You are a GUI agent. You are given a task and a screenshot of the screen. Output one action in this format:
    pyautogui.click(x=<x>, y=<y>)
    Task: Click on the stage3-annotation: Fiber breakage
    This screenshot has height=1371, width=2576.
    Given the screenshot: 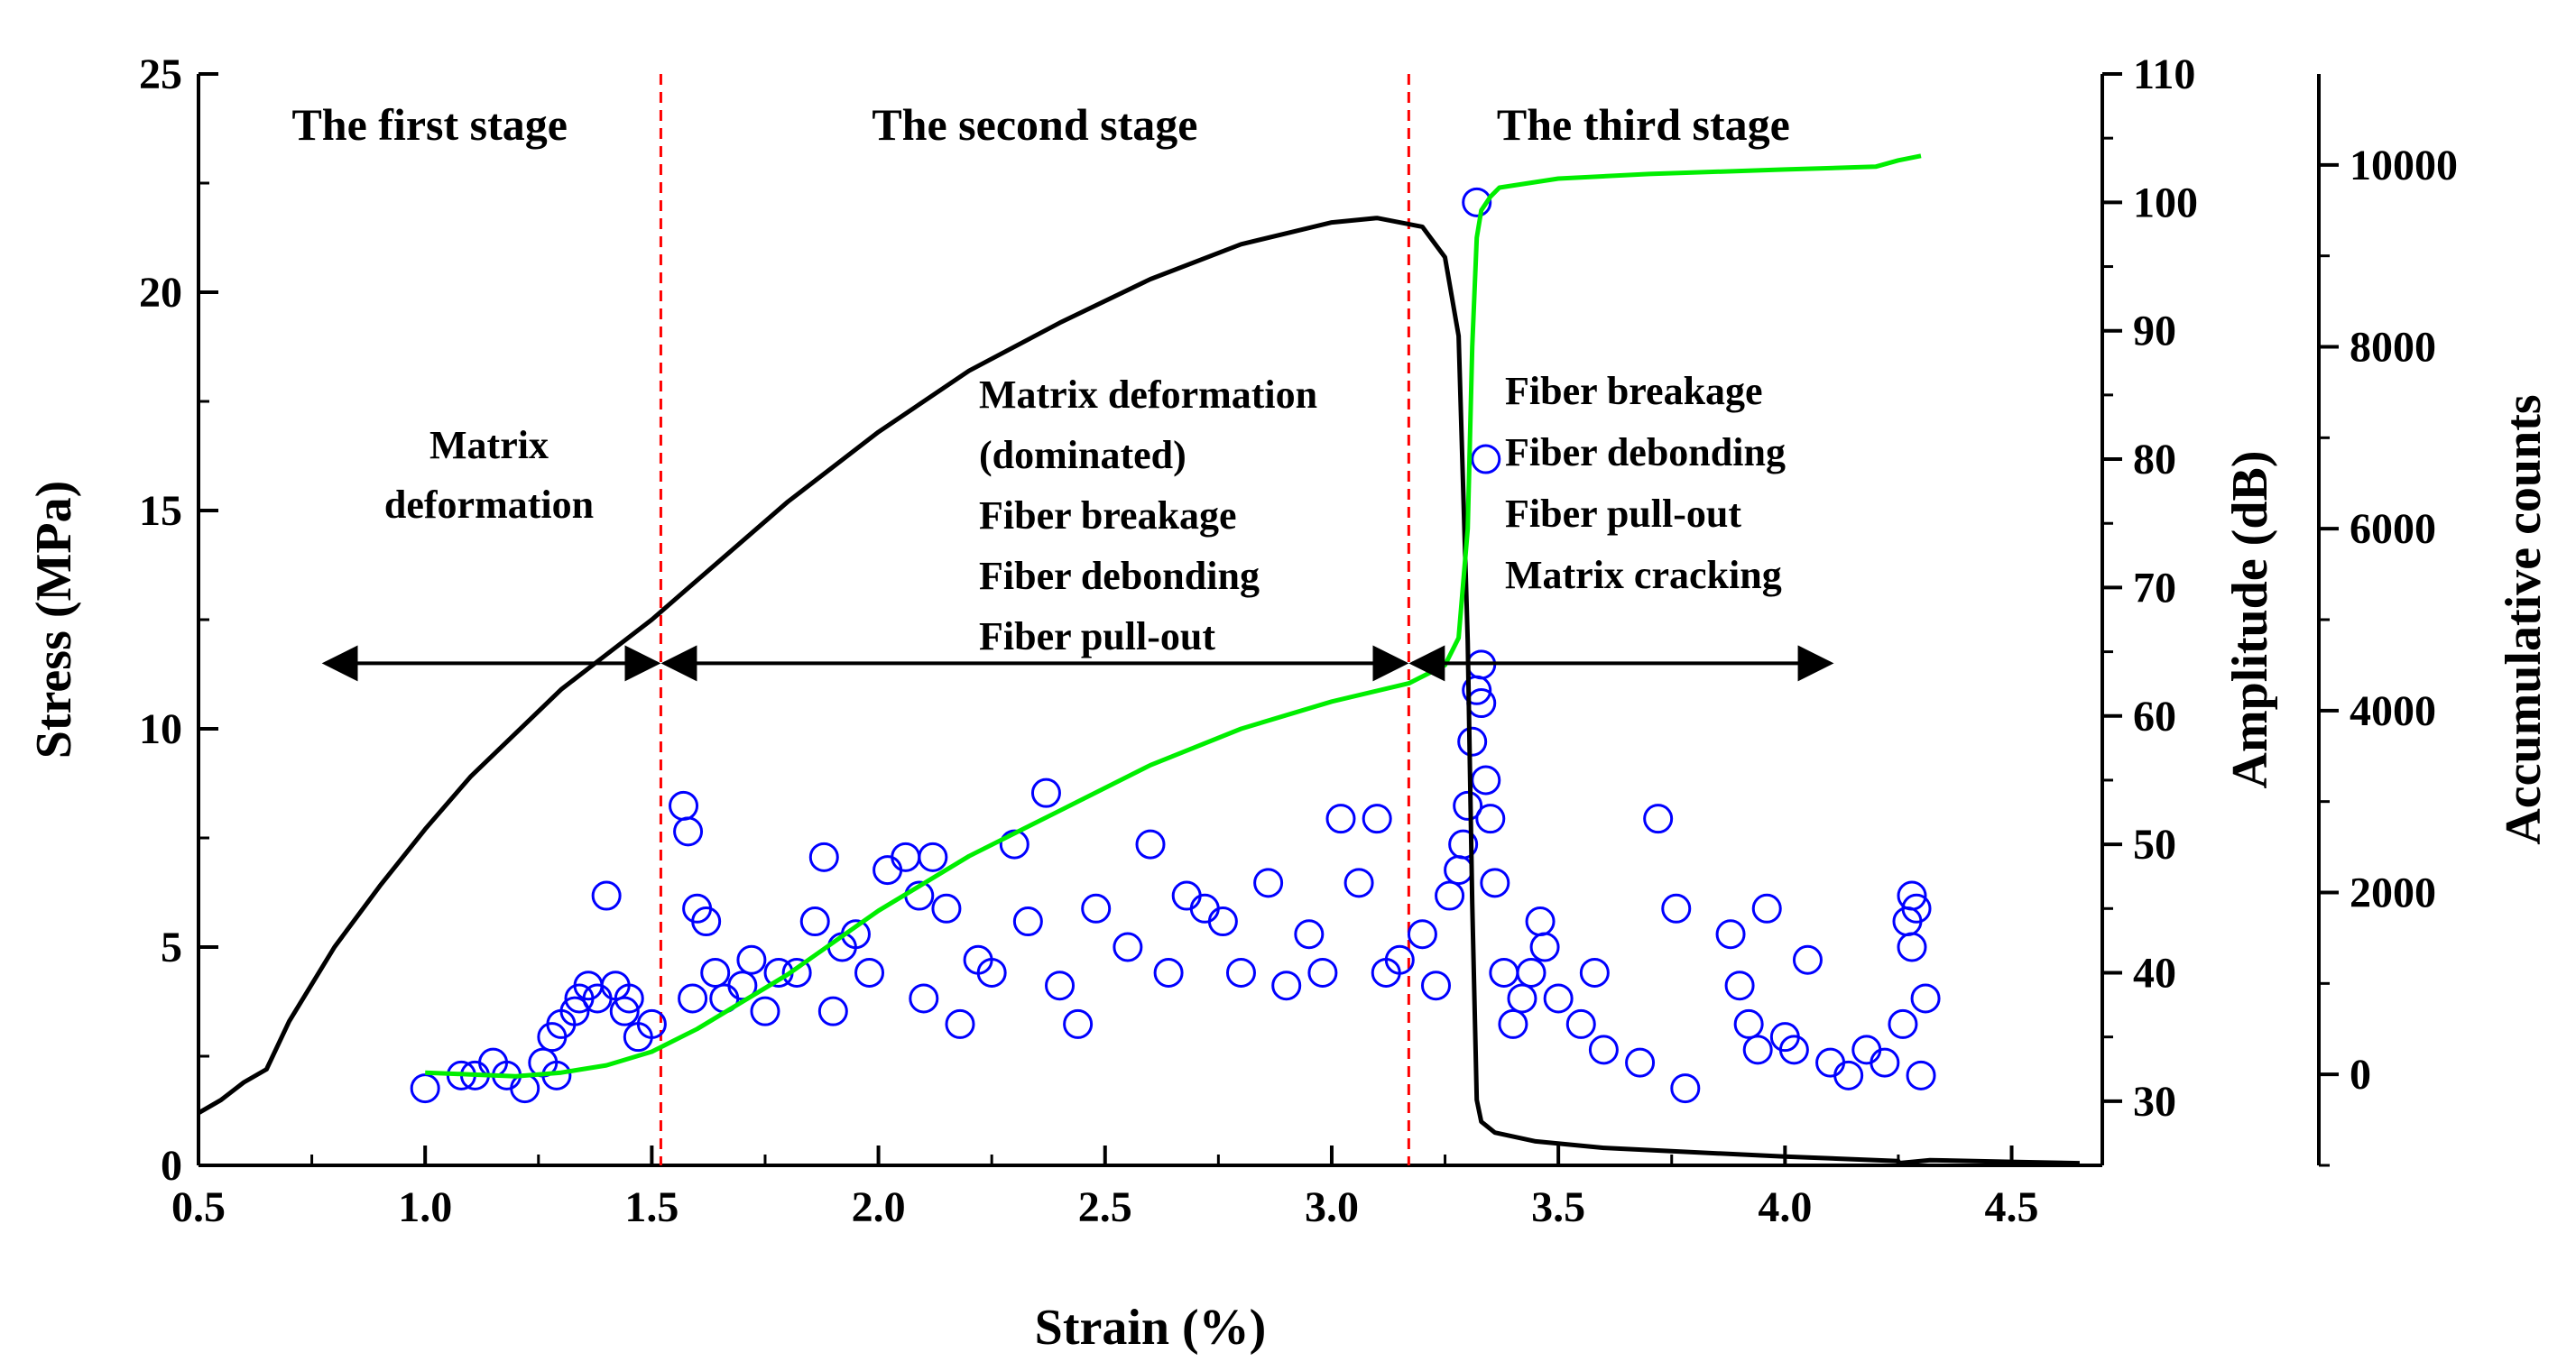 What is the action you would take?
    pyautogui.click(x=1634, y=391)
    